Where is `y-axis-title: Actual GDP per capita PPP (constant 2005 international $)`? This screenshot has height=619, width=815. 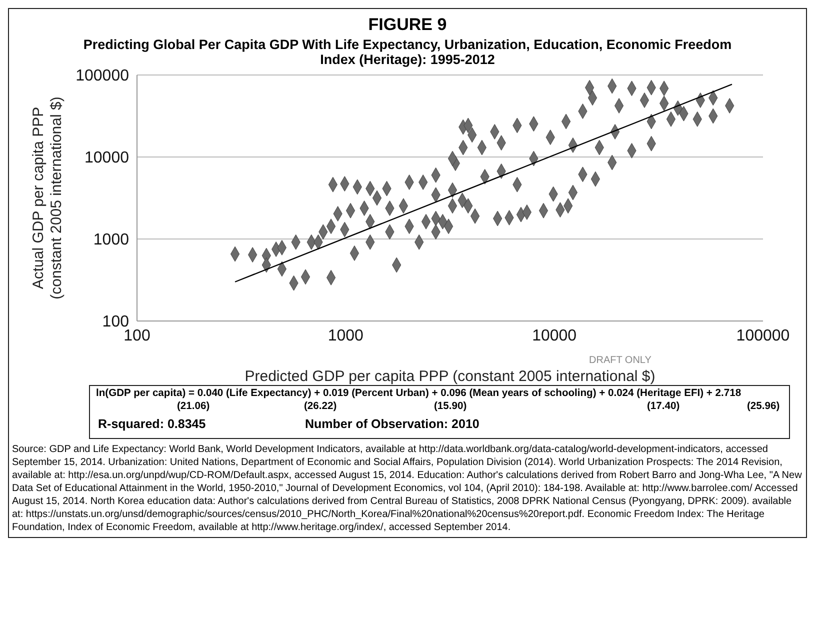 y-axis-title: Actual GDP per capita PPP (constant 2005 international $) is located at coordinates (47, 198).